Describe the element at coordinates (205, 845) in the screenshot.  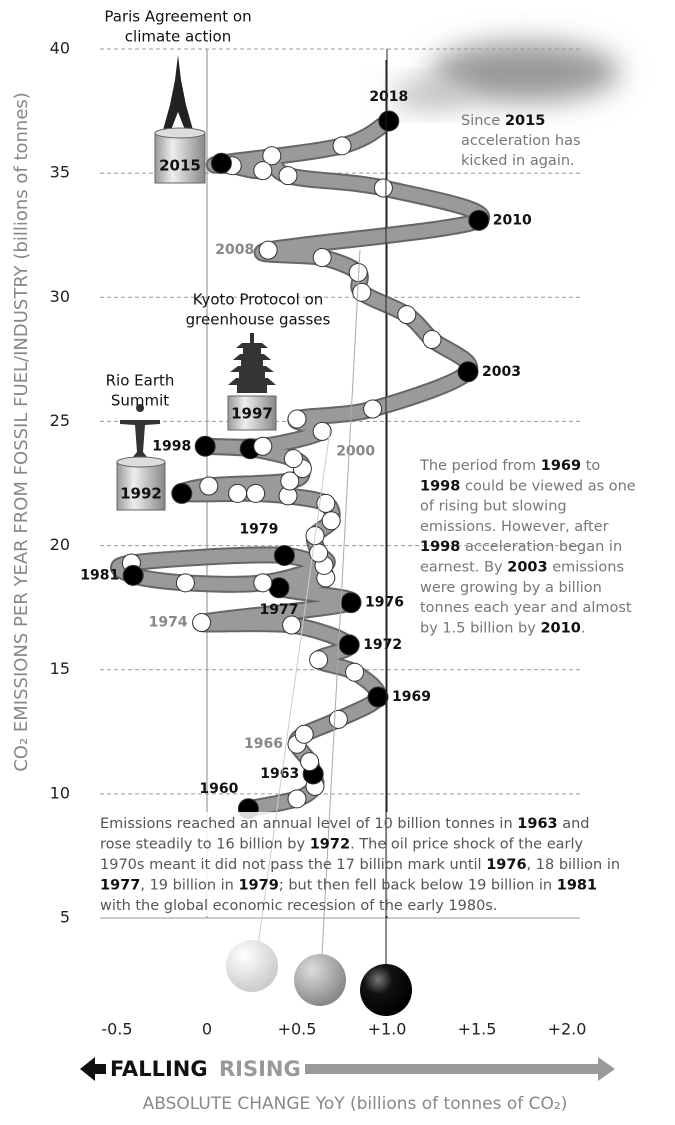
I see `note-text: rose steadily to 16 billion by` at that location.